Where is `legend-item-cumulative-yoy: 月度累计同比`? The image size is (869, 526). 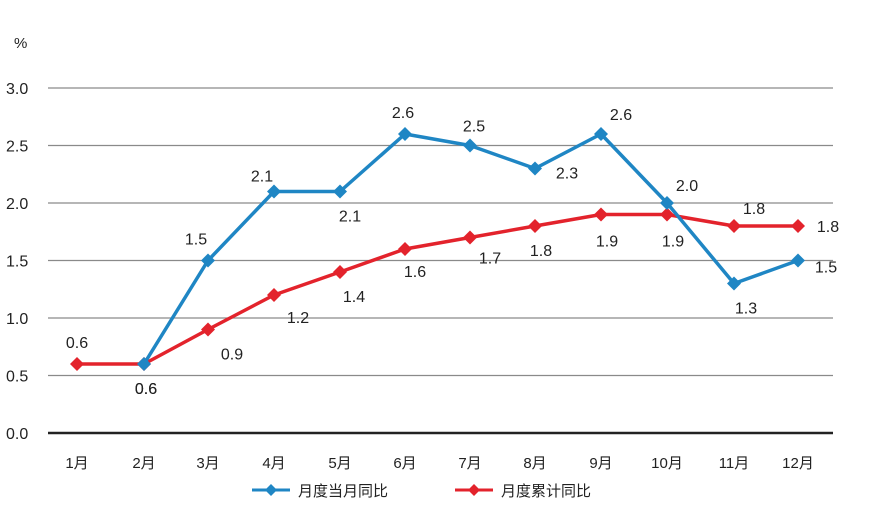
legend-item-cumulative-yoy: 月度累计同比 is located at coordinates (523, 491).